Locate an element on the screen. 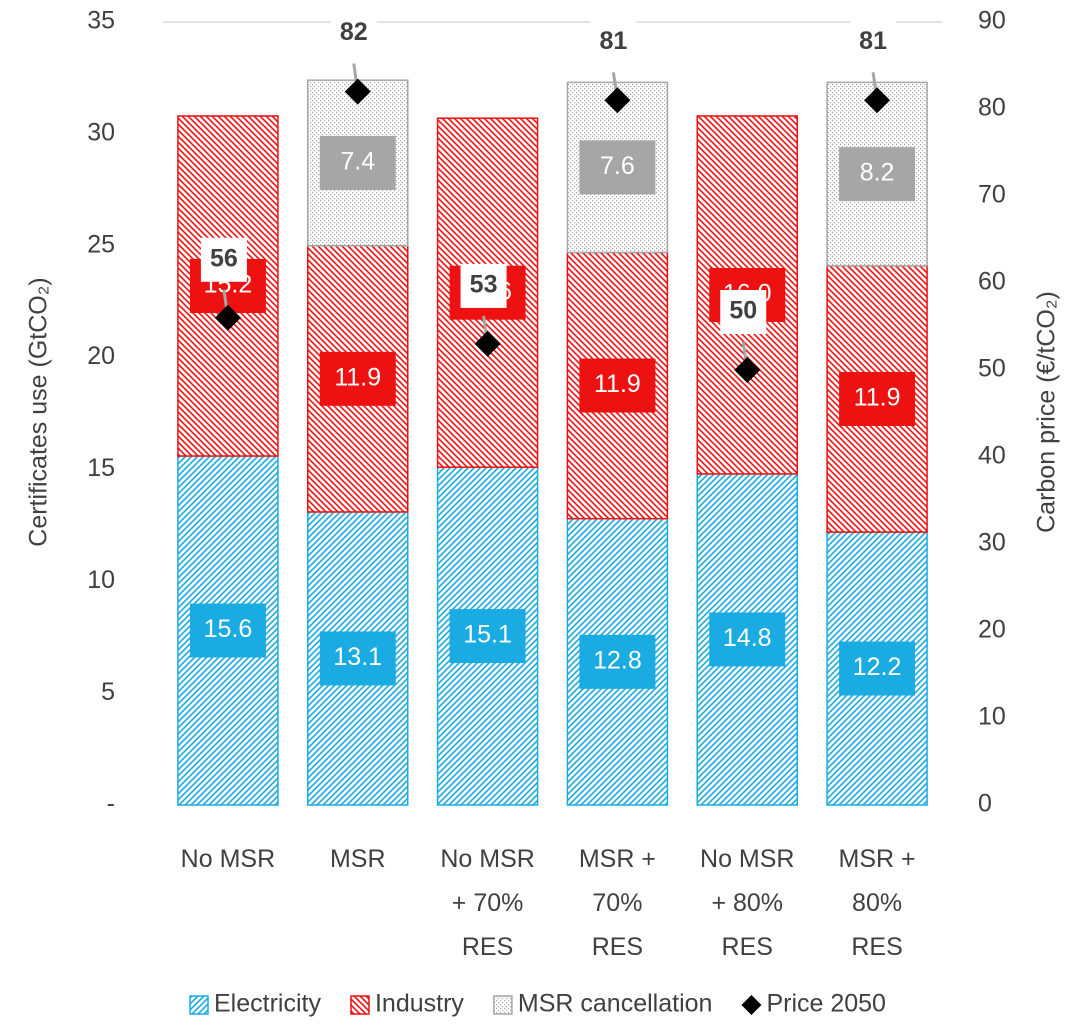  y2-tick-label: 80 is located at coordinates (992, 108).